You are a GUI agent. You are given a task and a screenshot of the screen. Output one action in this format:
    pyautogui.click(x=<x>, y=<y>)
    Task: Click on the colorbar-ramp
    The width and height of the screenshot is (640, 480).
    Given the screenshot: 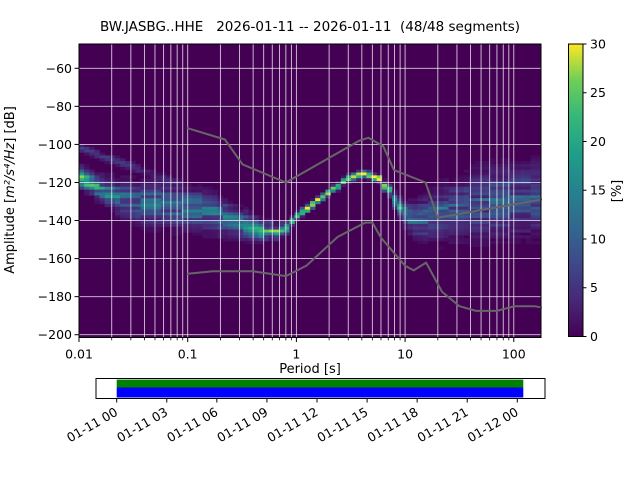 What is the action you would take?
    pyautogui.click(x=575, y=190)
    